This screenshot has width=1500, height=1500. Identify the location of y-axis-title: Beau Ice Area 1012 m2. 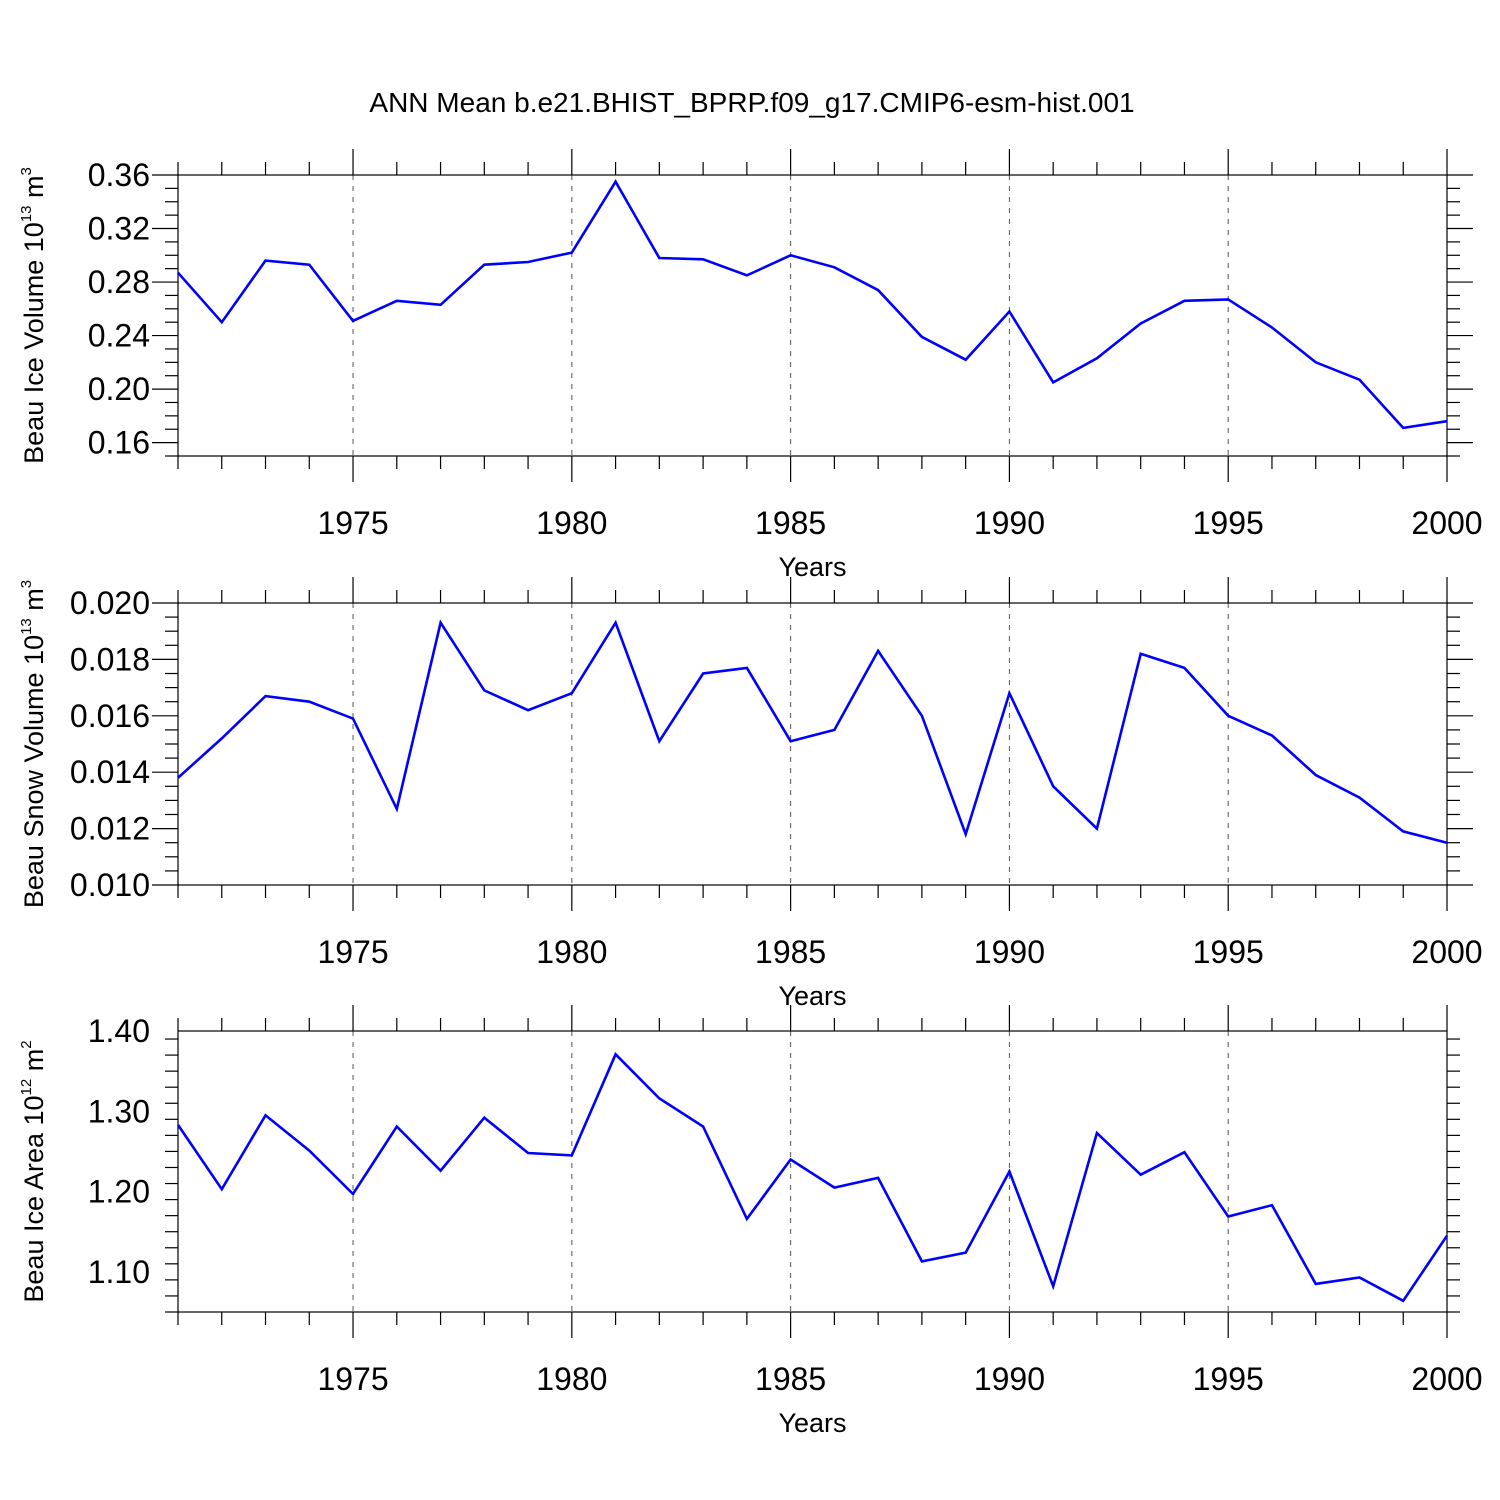
(33, 1171).